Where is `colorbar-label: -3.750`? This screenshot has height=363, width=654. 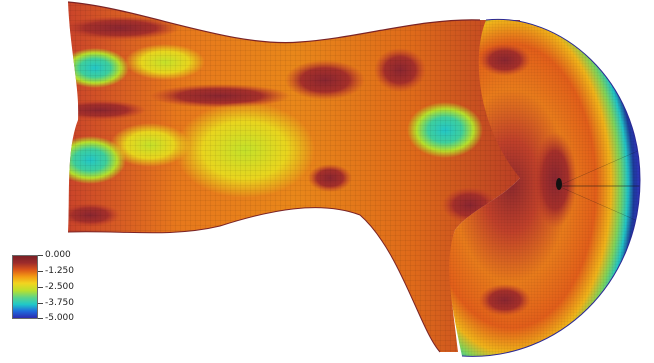
colorbar-label: -3.750 is located at coordinates (60, 303).